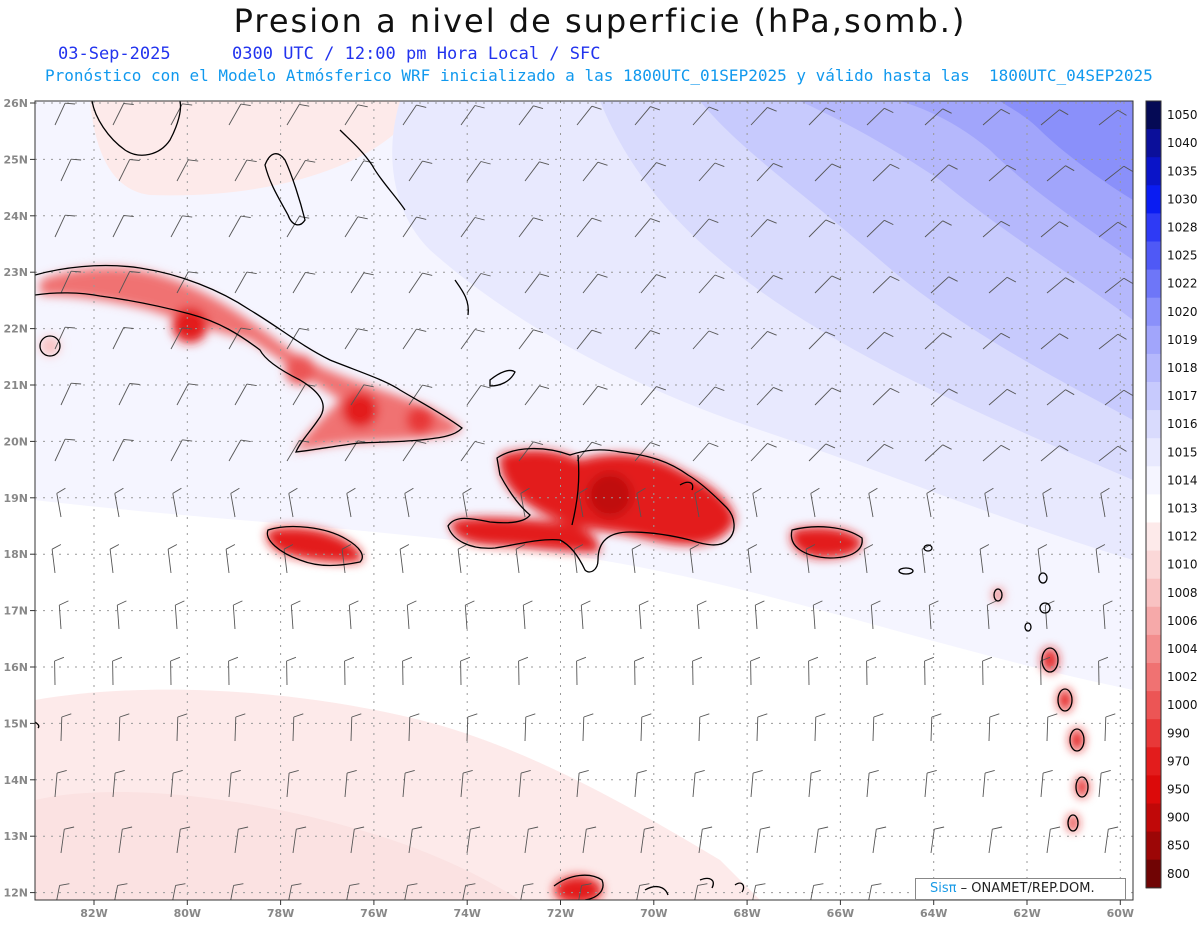  I want to click on colorbar-label: 1019, so click(1182, 340).